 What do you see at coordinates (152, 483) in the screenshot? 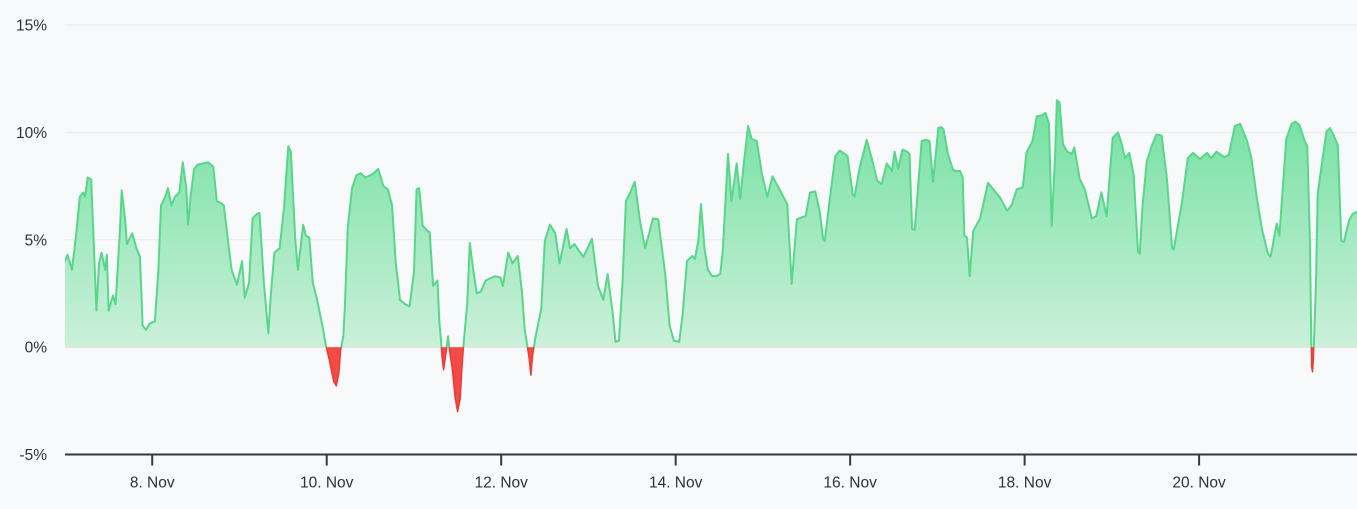
I see `x-tick-label: 8. Nov` at bounding box center [152, 483].